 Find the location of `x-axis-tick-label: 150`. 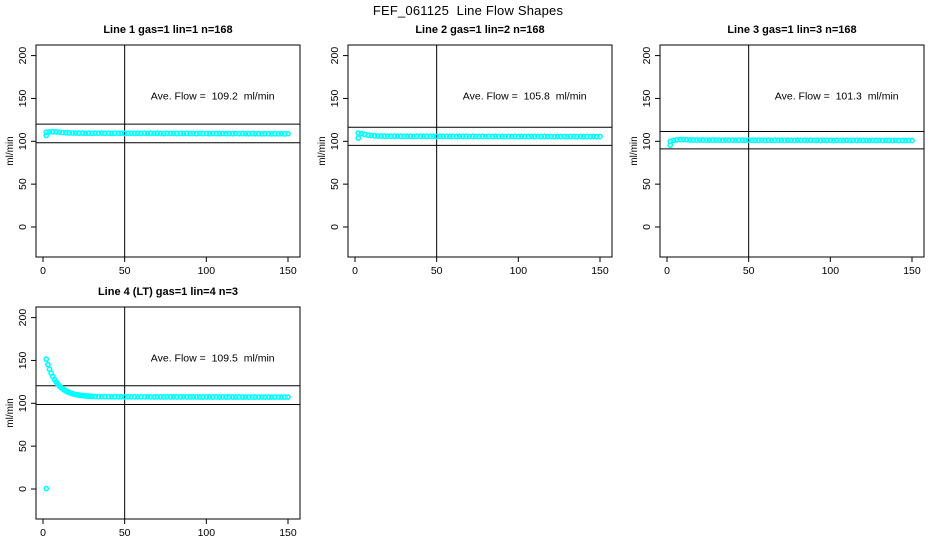

x-axis-tick-label: 150 is located at coordinates (912, 271).